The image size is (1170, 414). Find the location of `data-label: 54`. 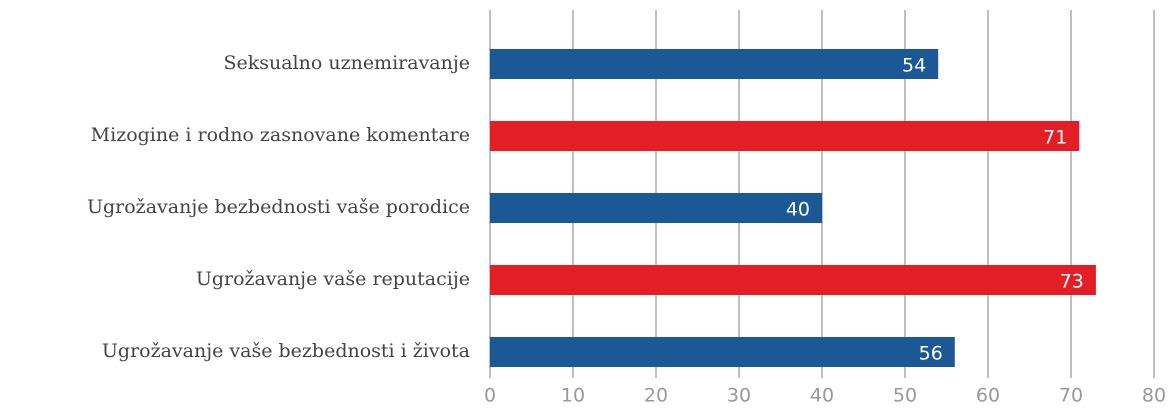

data-label: 54 is located at coordinates (914, 66).